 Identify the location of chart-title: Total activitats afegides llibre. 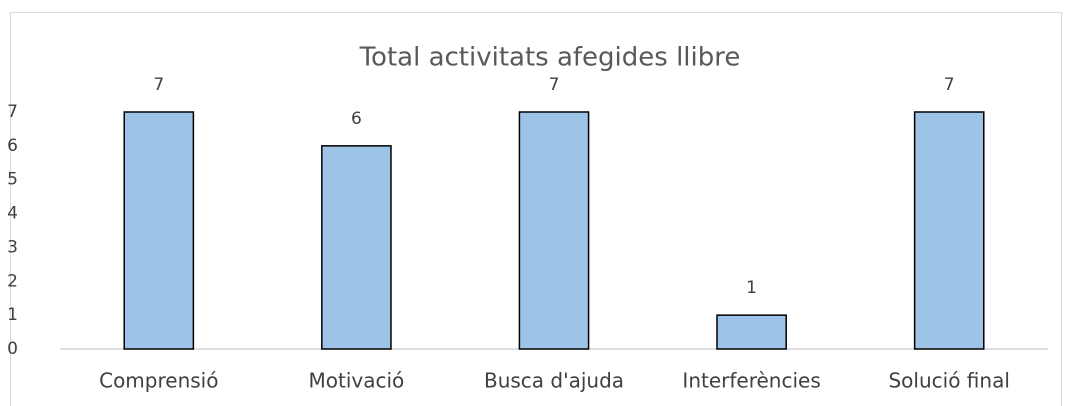
(550, 58).